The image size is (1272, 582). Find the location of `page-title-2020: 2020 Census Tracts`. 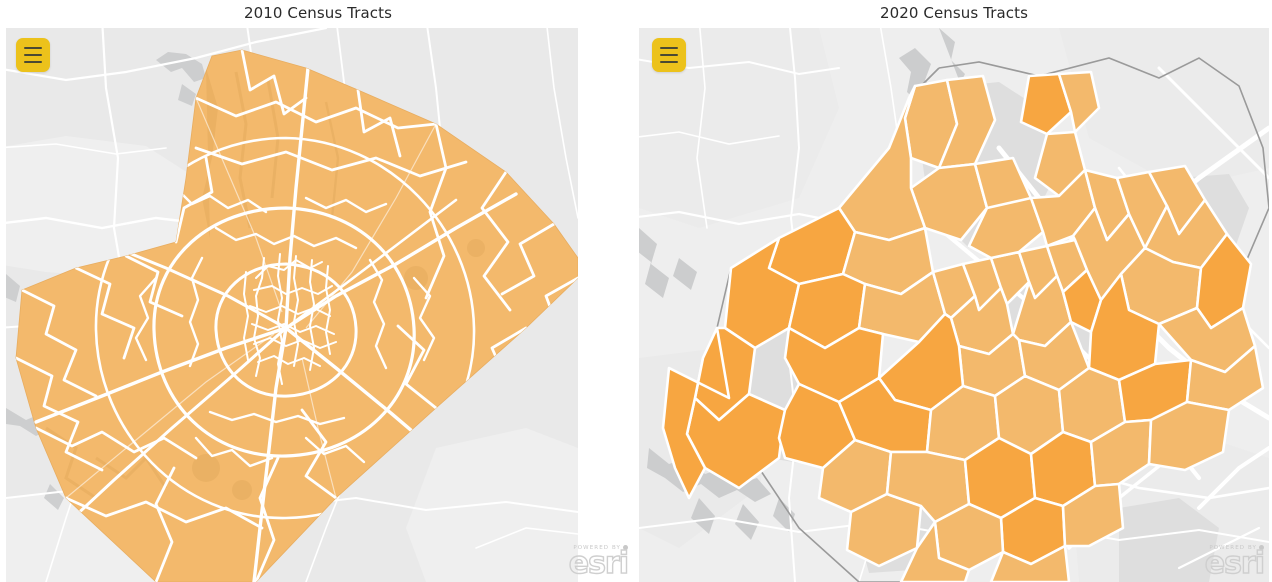

page-title-2020: 2020 Census Tracts is located at coordinates (954, 13).